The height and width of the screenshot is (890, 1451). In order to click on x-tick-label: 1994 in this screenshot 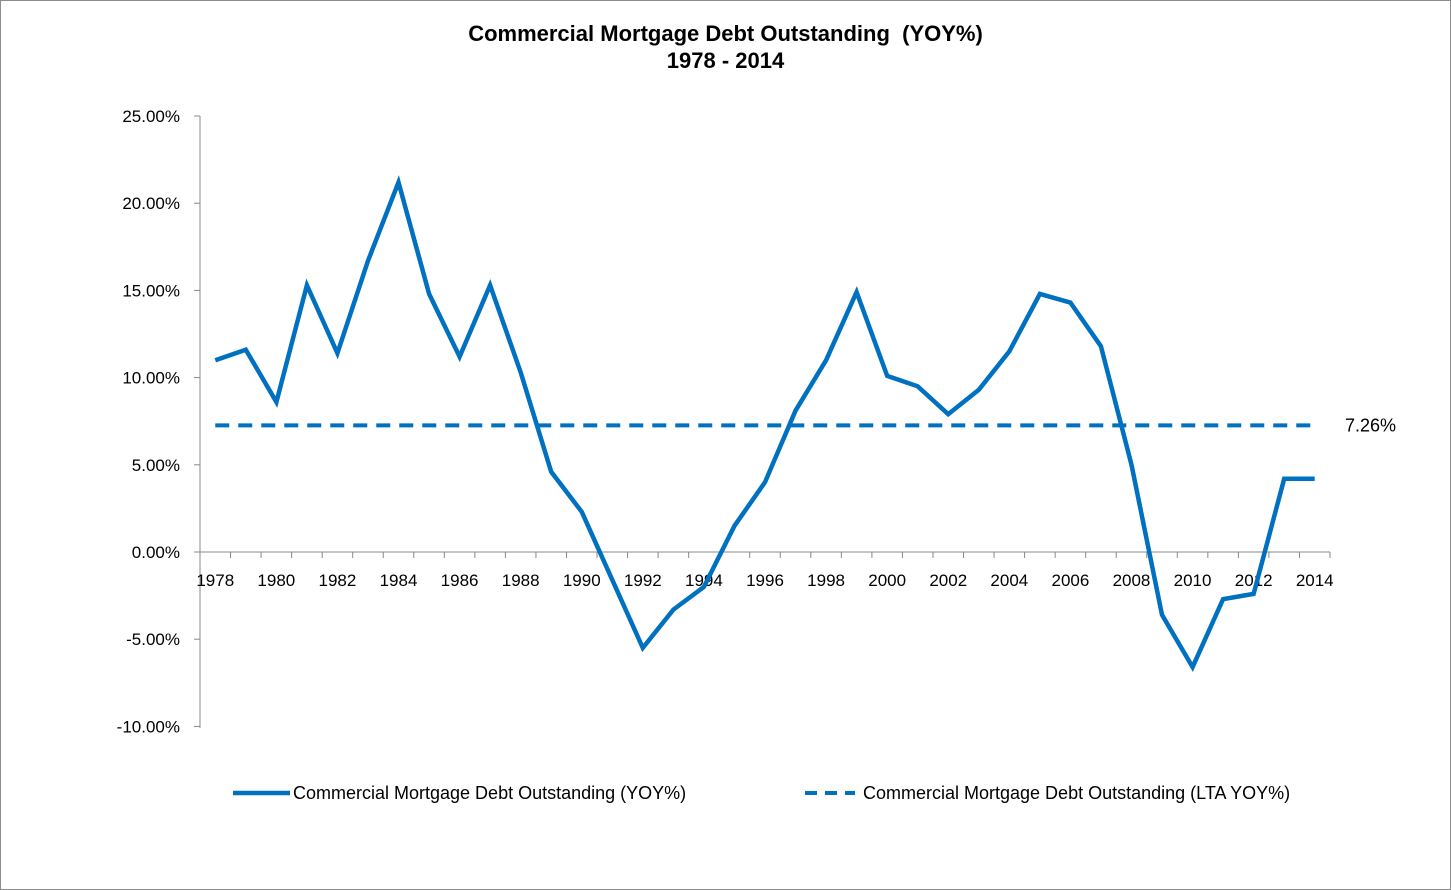, I will do `click(704, 580)`.